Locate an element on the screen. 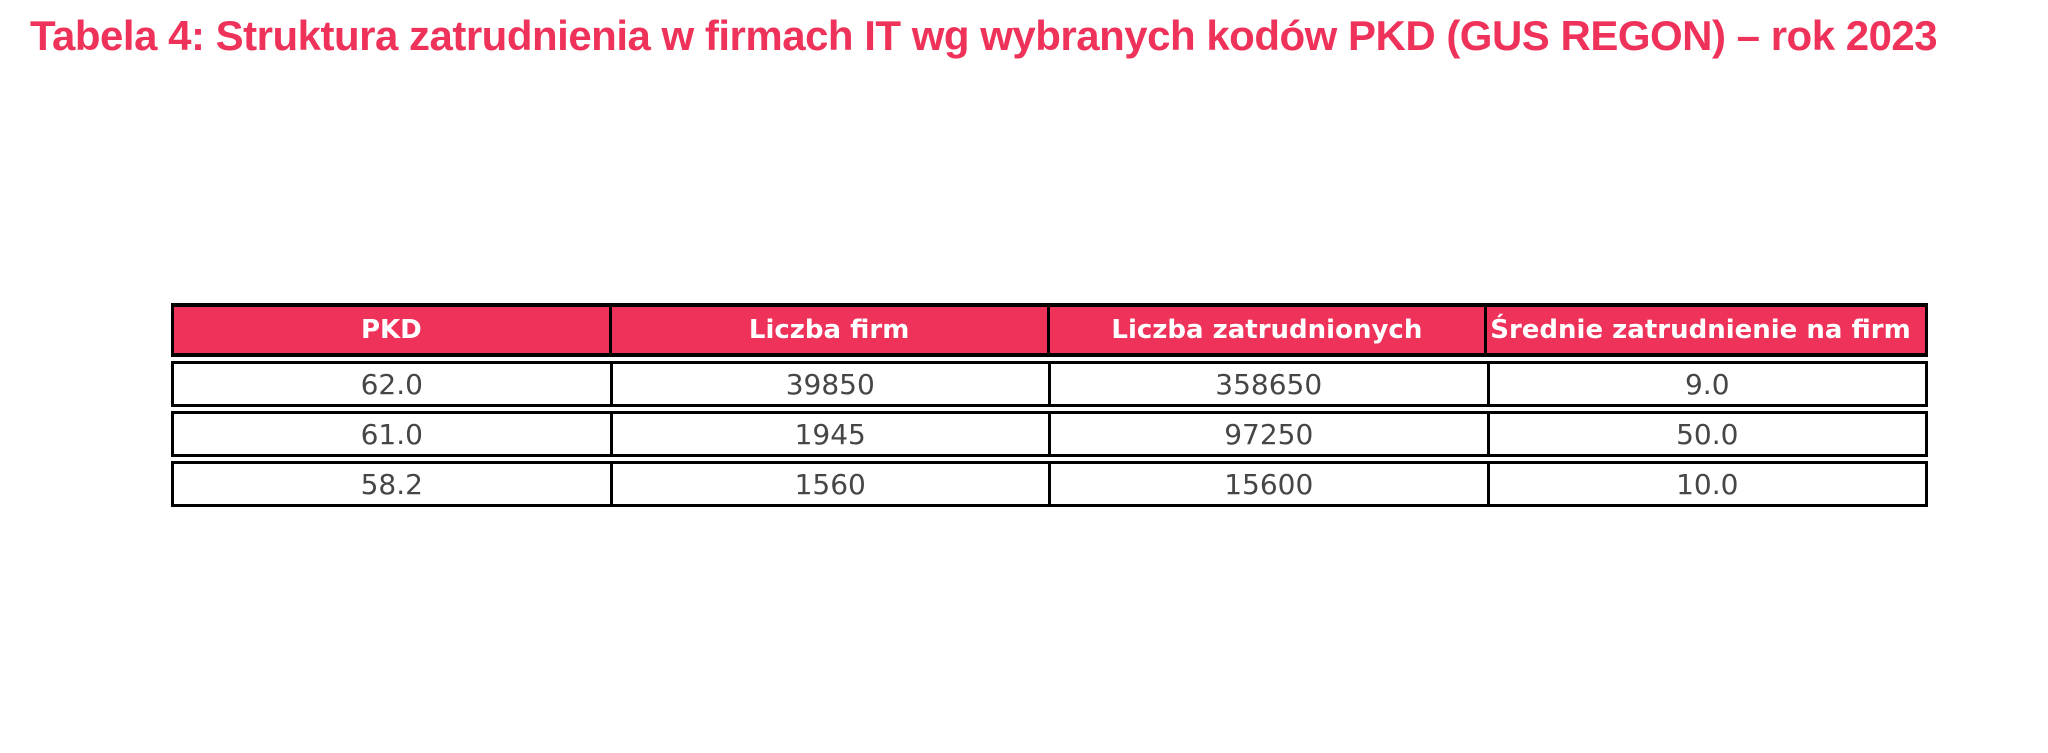  table-cell-pkd: 58.2 is located at coordinates (391, 484).